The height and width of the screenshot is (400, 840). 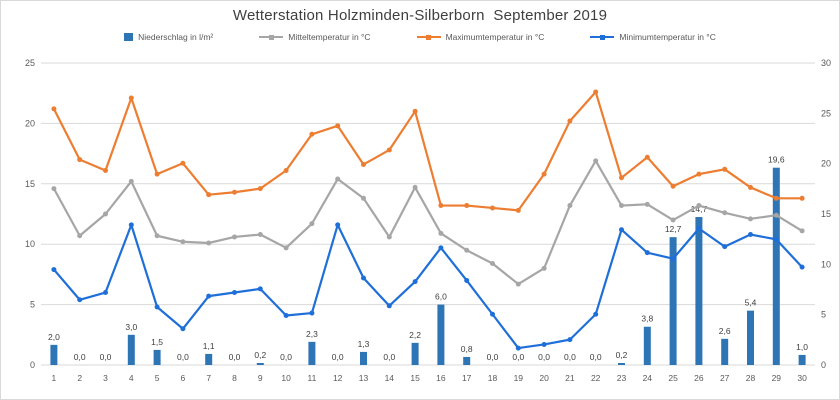 I want to click on bar-value-label: 5,4, so click(x=751, y=303).